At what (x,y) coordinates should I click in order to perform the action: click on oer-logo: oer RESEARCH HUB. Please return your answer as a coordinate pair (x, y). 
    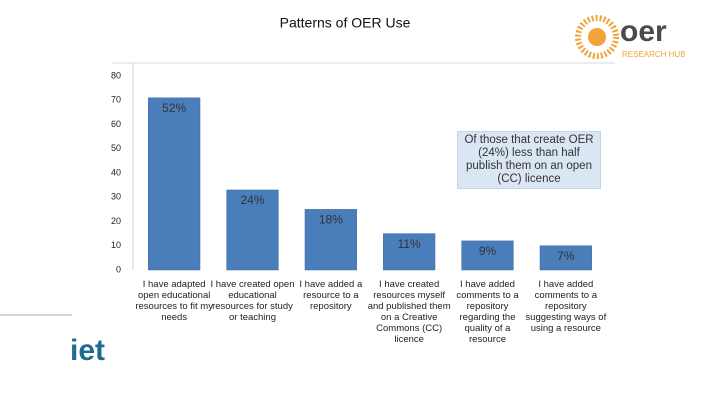
    Looking at the image, I should click on (630, 37).